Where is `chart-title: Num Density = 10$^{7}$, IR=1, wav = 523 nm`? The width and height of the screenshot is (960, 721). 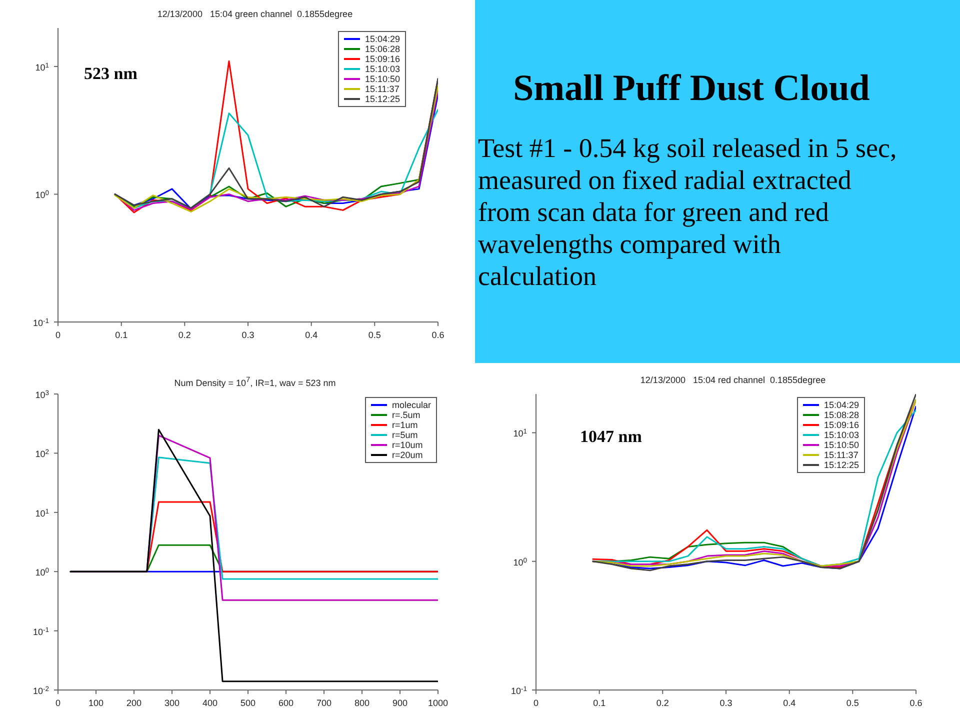 chart-title: Num Density = 10$^{7}$, IR=1, wav = 523 nm is located at coordinates (255, 381).